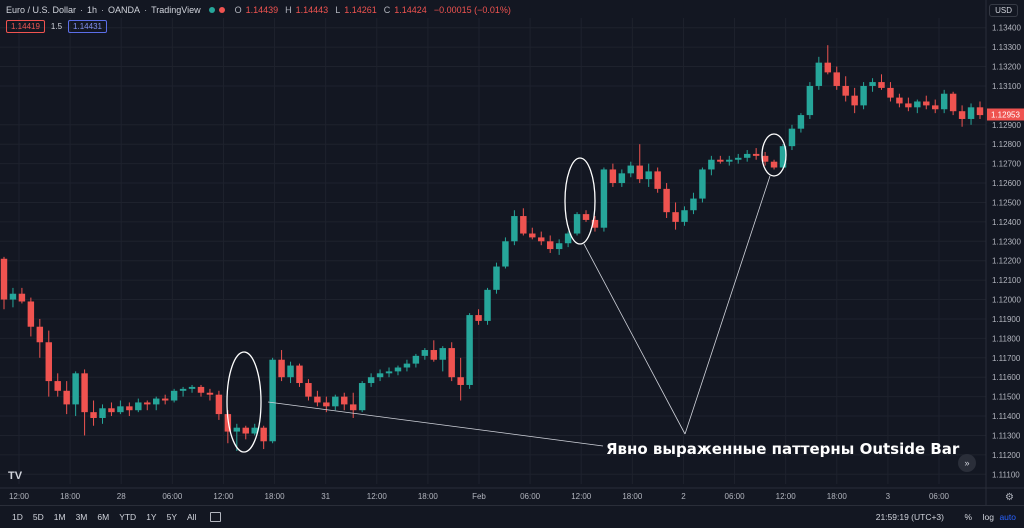 The image size is (1024, 528). Describe the element at coordinates (103, 517) in the screenshot. I see `range-button: 6M` at that location.